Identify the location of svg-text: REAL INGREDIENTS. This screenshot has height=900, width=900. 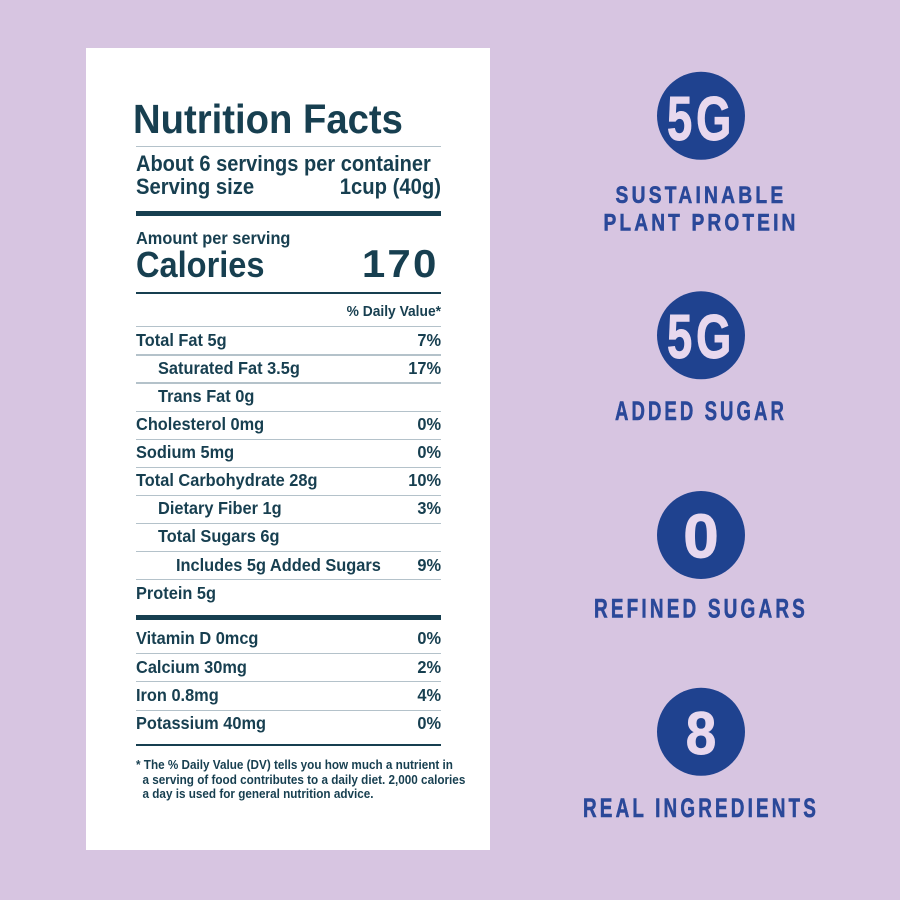
(701, 808).